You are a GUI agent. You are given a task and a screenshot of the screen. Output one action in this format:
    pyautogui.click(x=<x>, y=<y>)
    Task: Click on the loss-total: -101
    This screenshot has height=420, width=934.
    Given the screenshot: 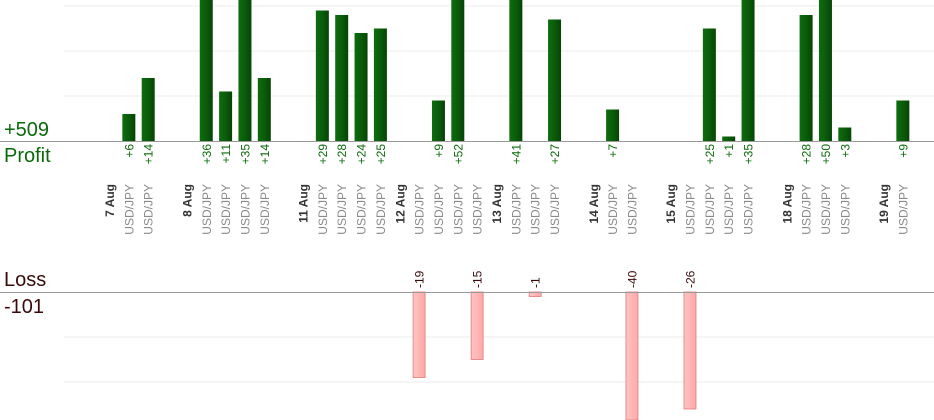 What is the action you would take?
    pyautogui.click(x=24, y=307)
    